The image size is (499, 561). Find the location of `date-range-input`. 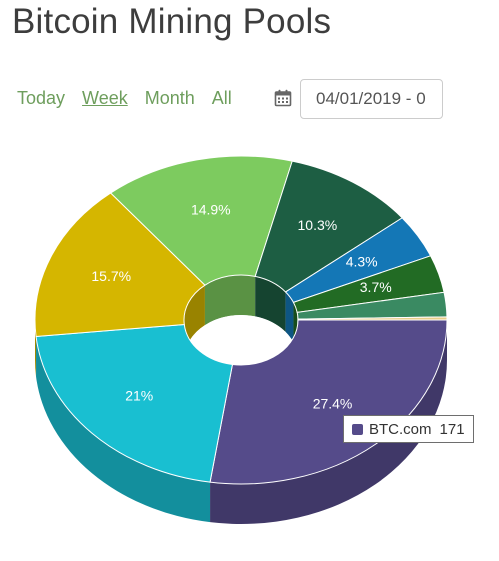

date-range-input is located at coordinates (371, 99).